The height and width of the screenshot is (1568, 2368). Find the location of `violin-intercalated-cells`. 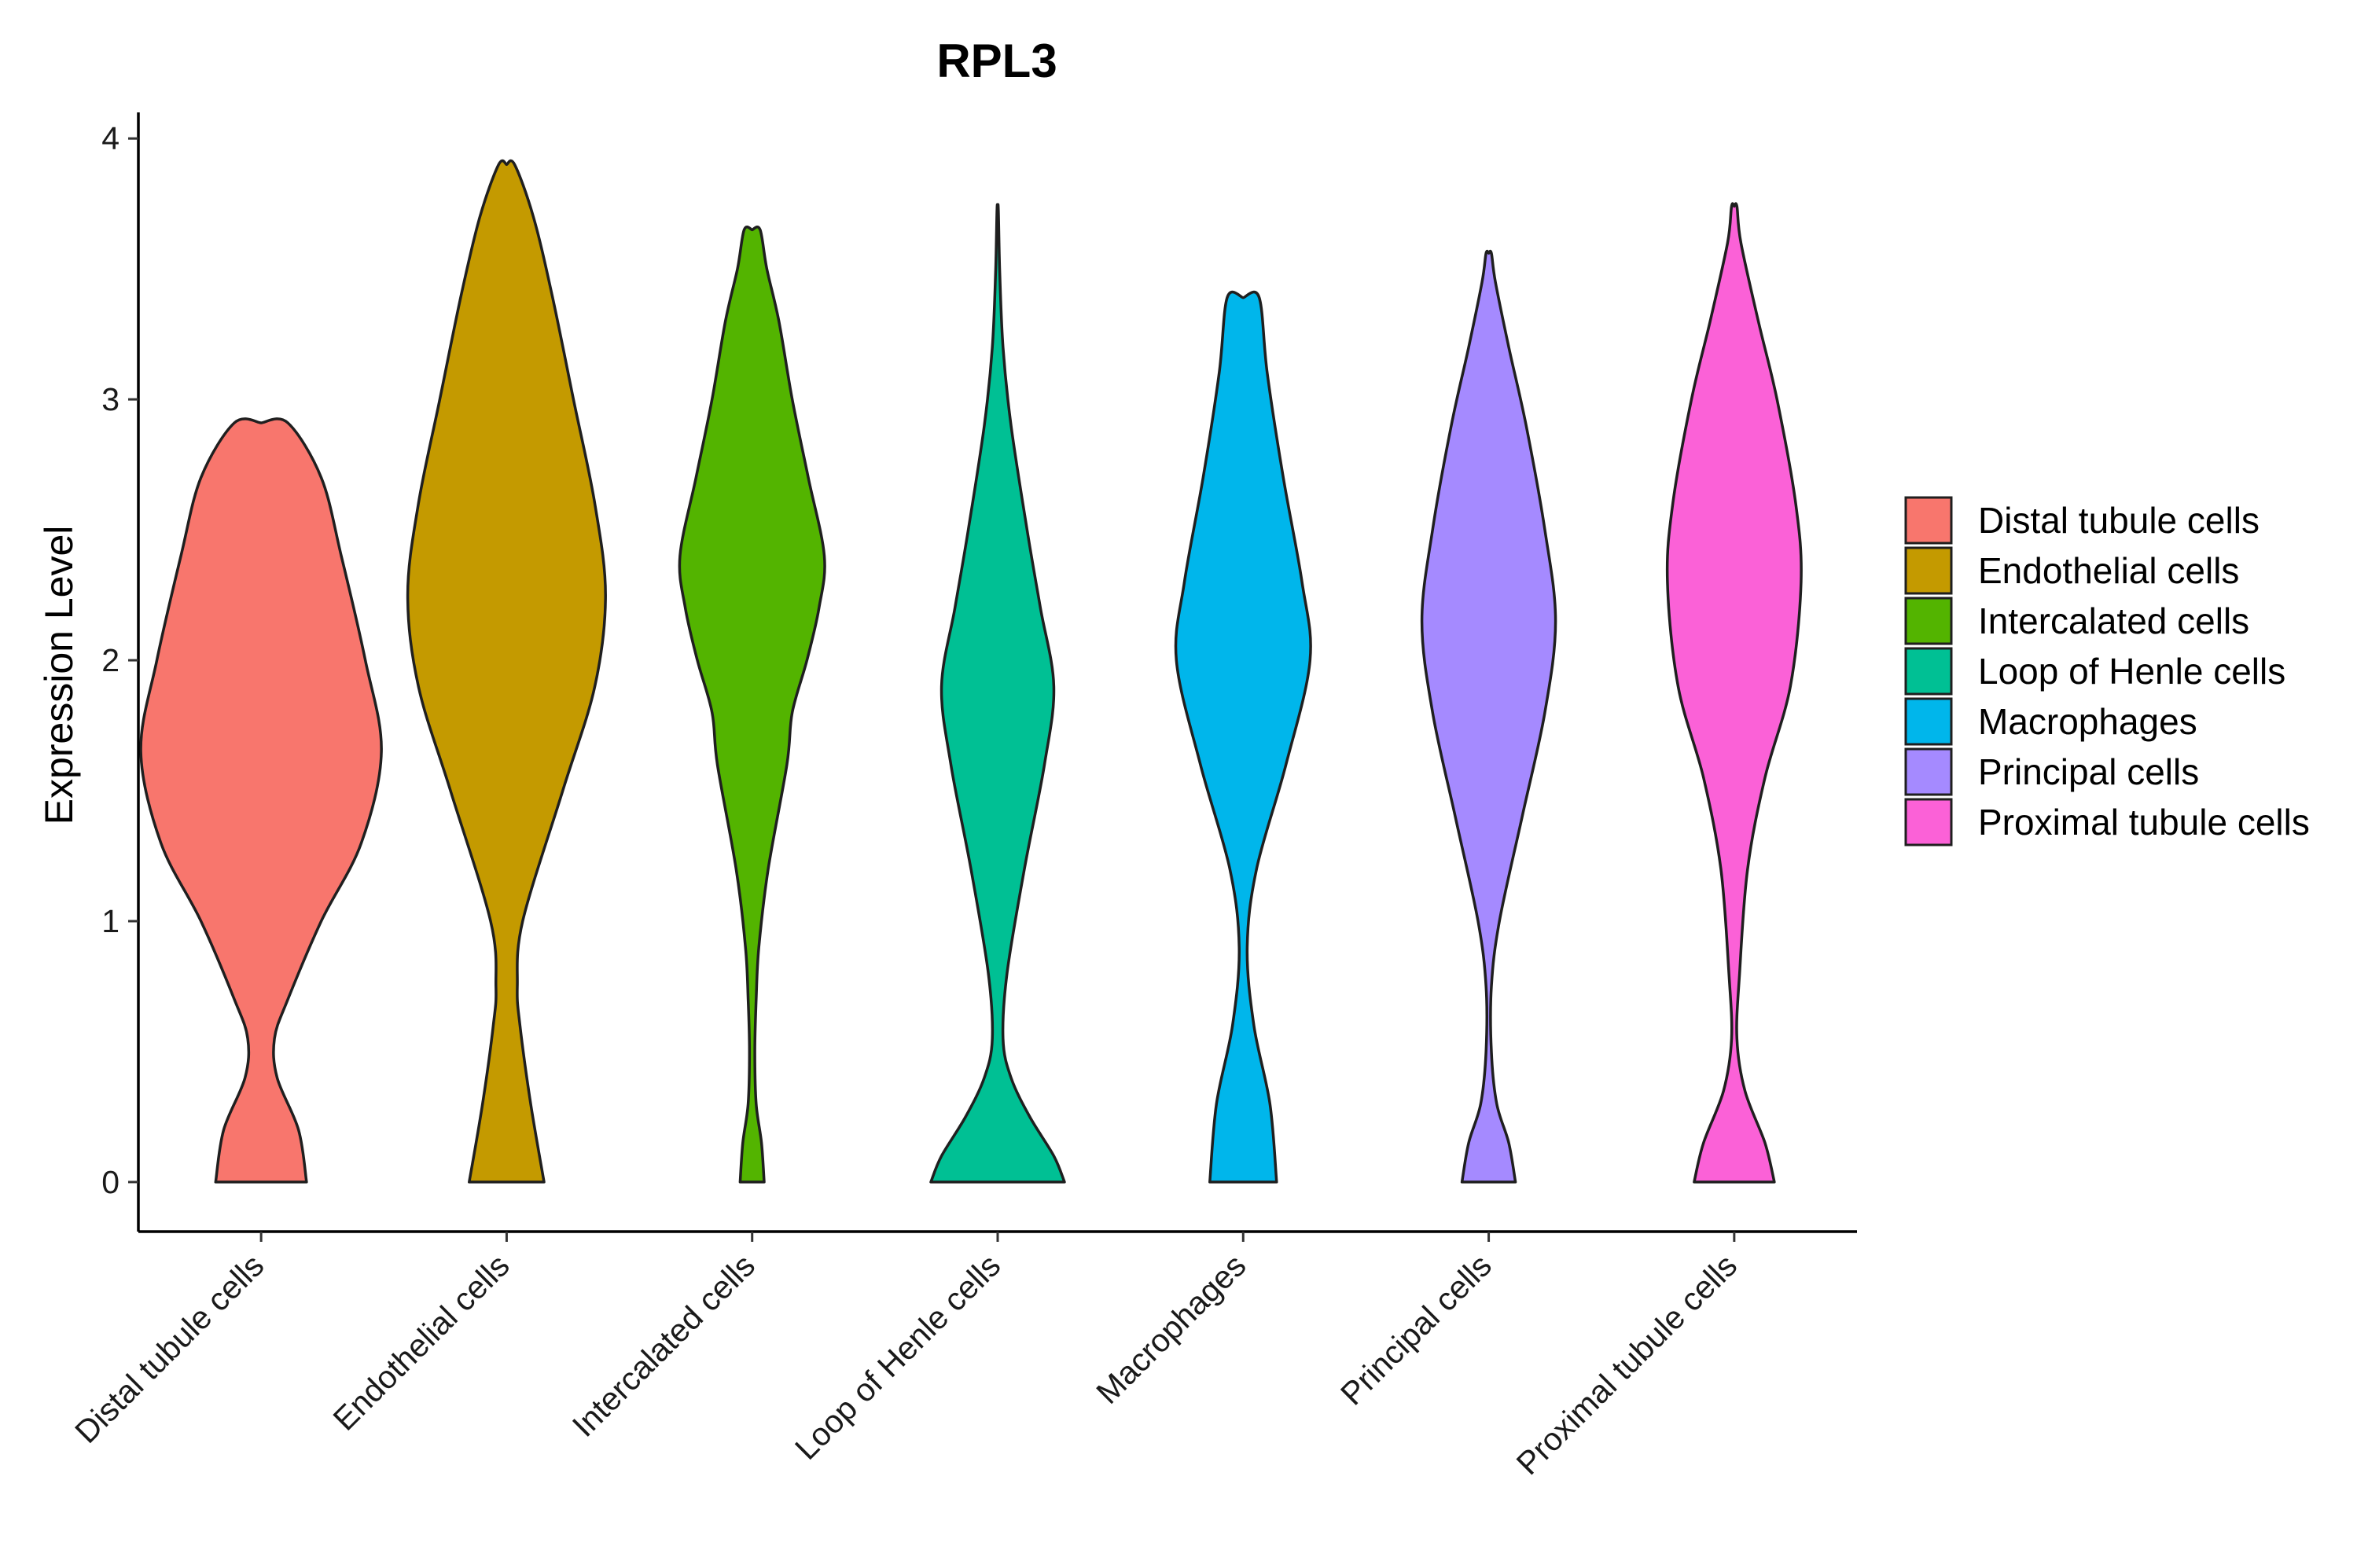

violin-intercalated-cells is located at coordinates (752, 705).